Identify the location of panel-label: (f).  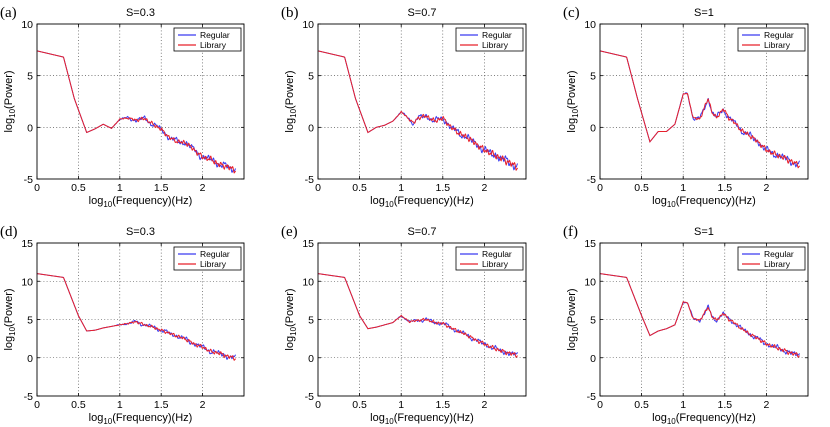
(570, 232).